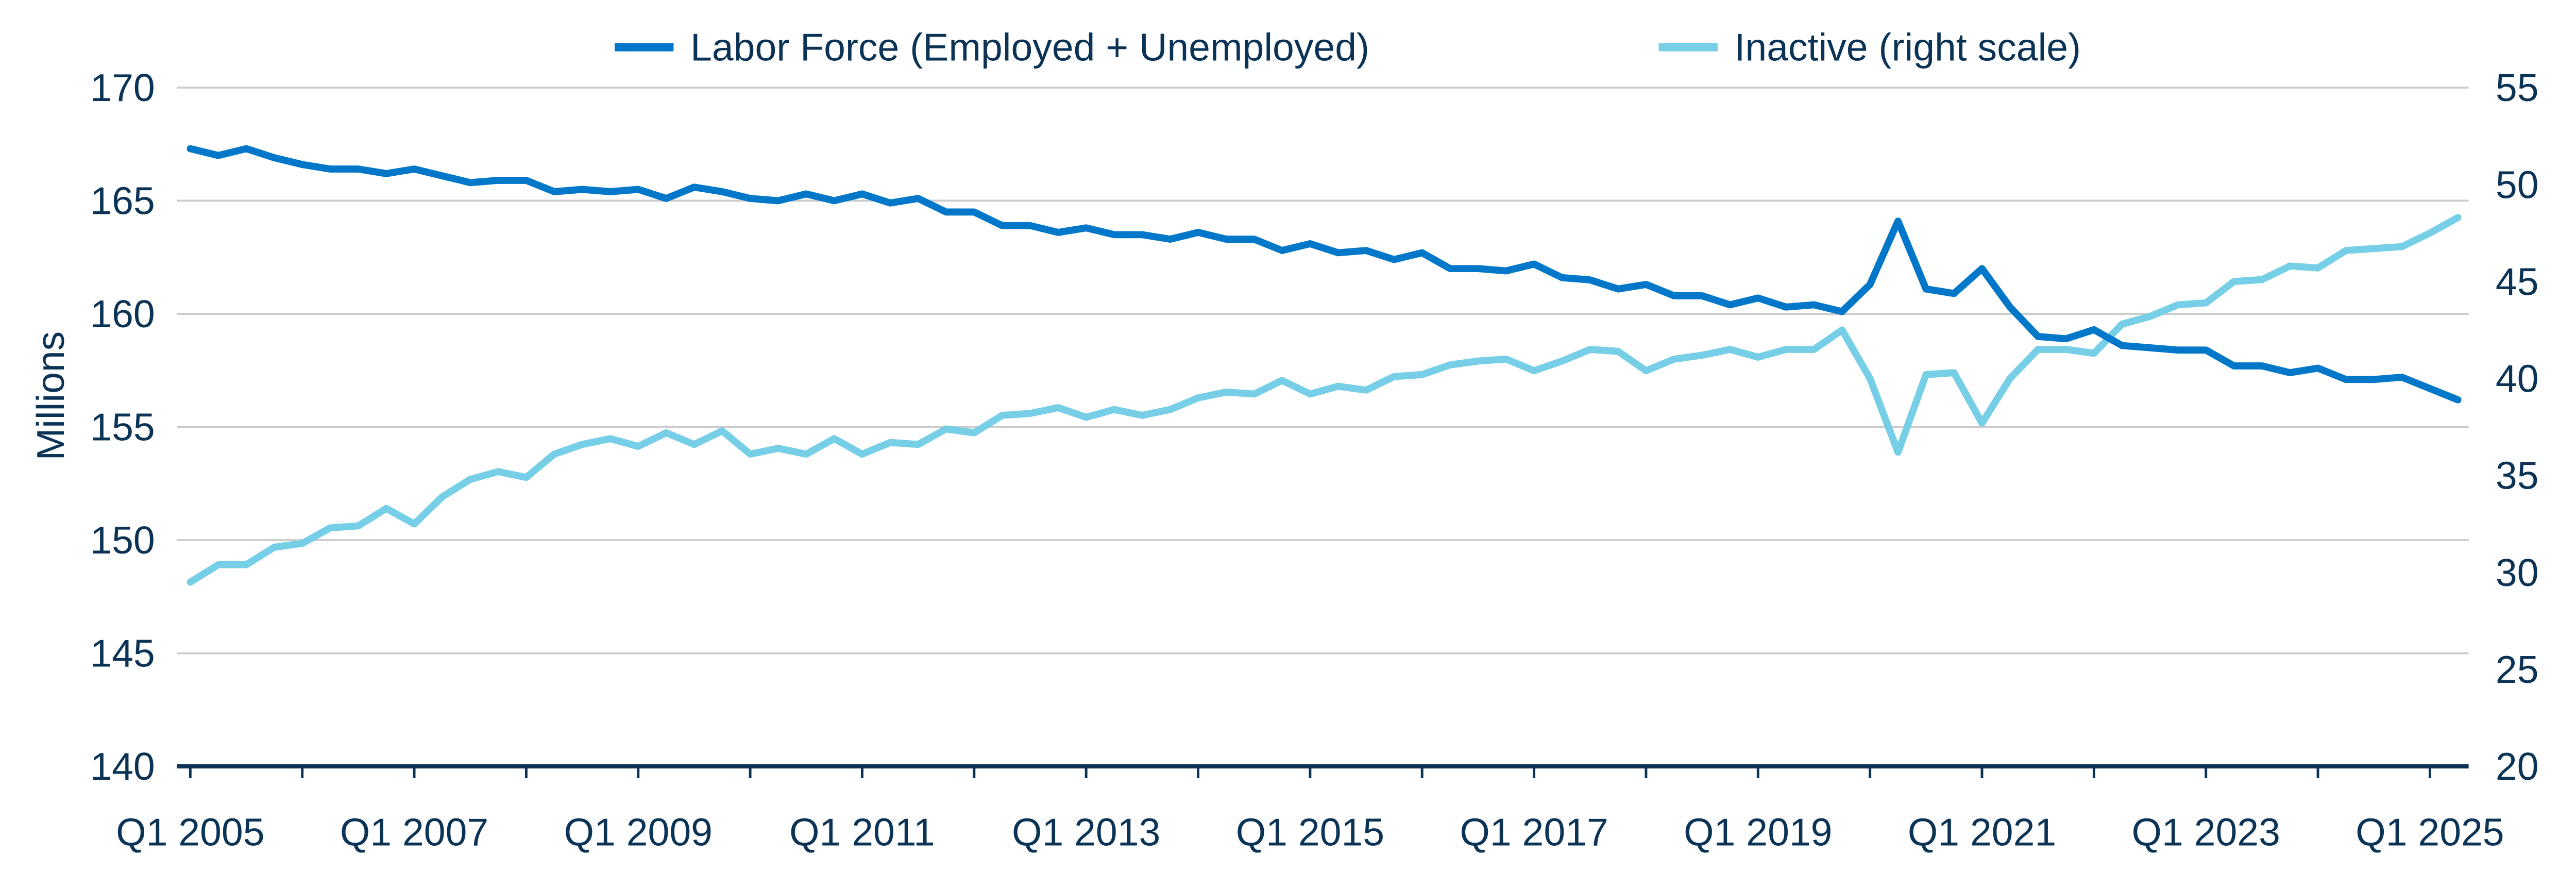 This screenshot has height=872, width=2576. What do you see at coordinates (2517, 87) in the screenshot?
I see `y-right-tick-label: 55` at bounding box center [2517, 87].